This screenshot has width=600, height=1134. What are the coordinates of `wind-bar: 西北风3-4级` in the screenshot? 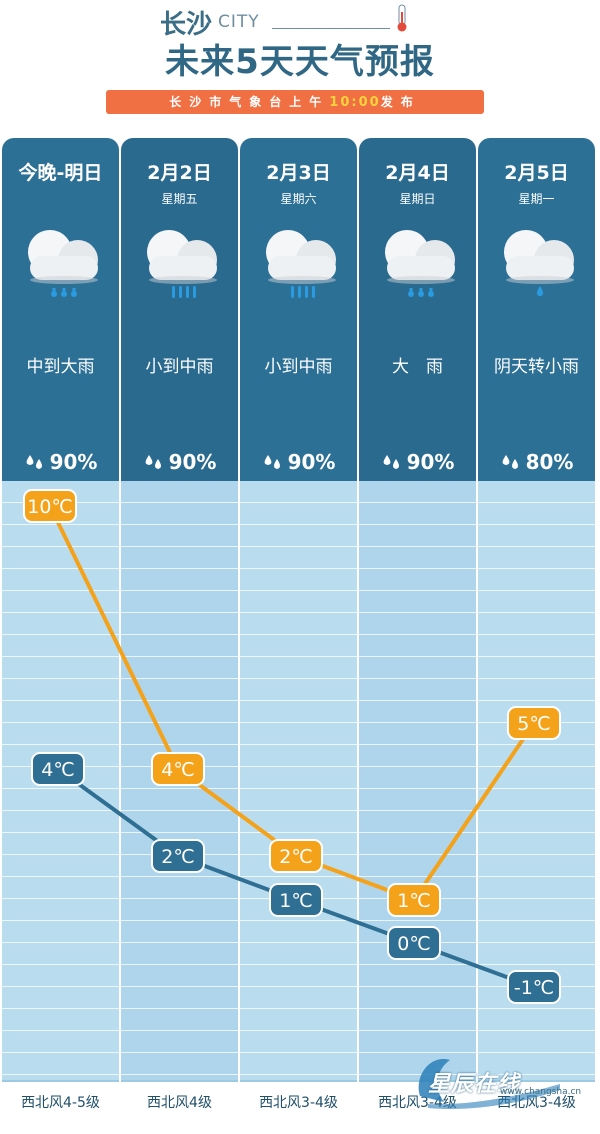 It's located at (298, 1102).